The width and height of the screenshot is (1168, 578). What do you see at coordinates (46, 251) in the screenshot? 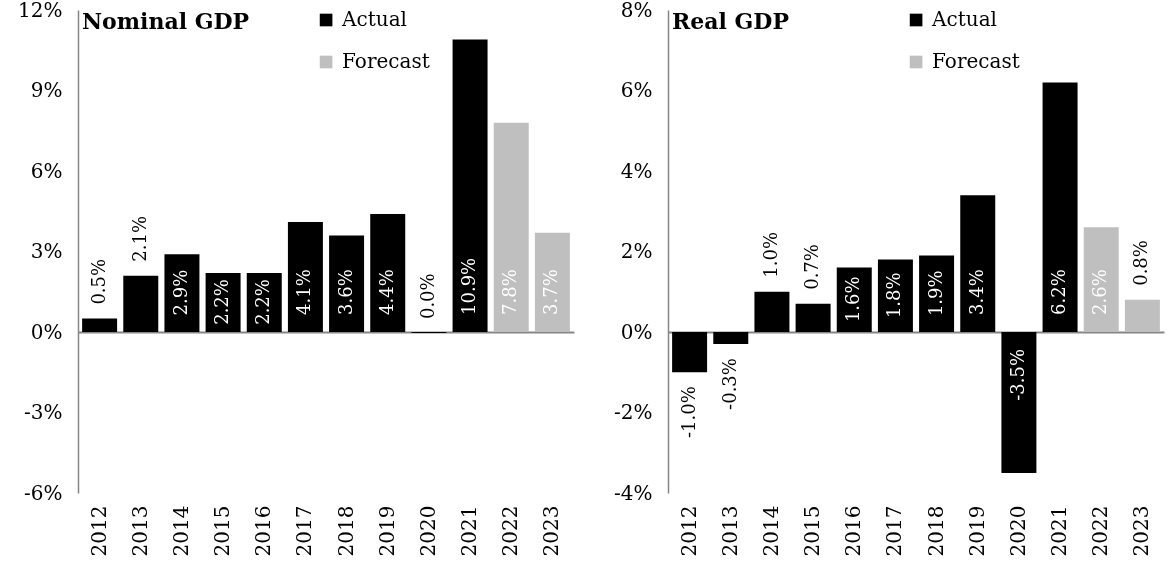
I see `y-tick-label: 3%` at bounding box center [46, 251].